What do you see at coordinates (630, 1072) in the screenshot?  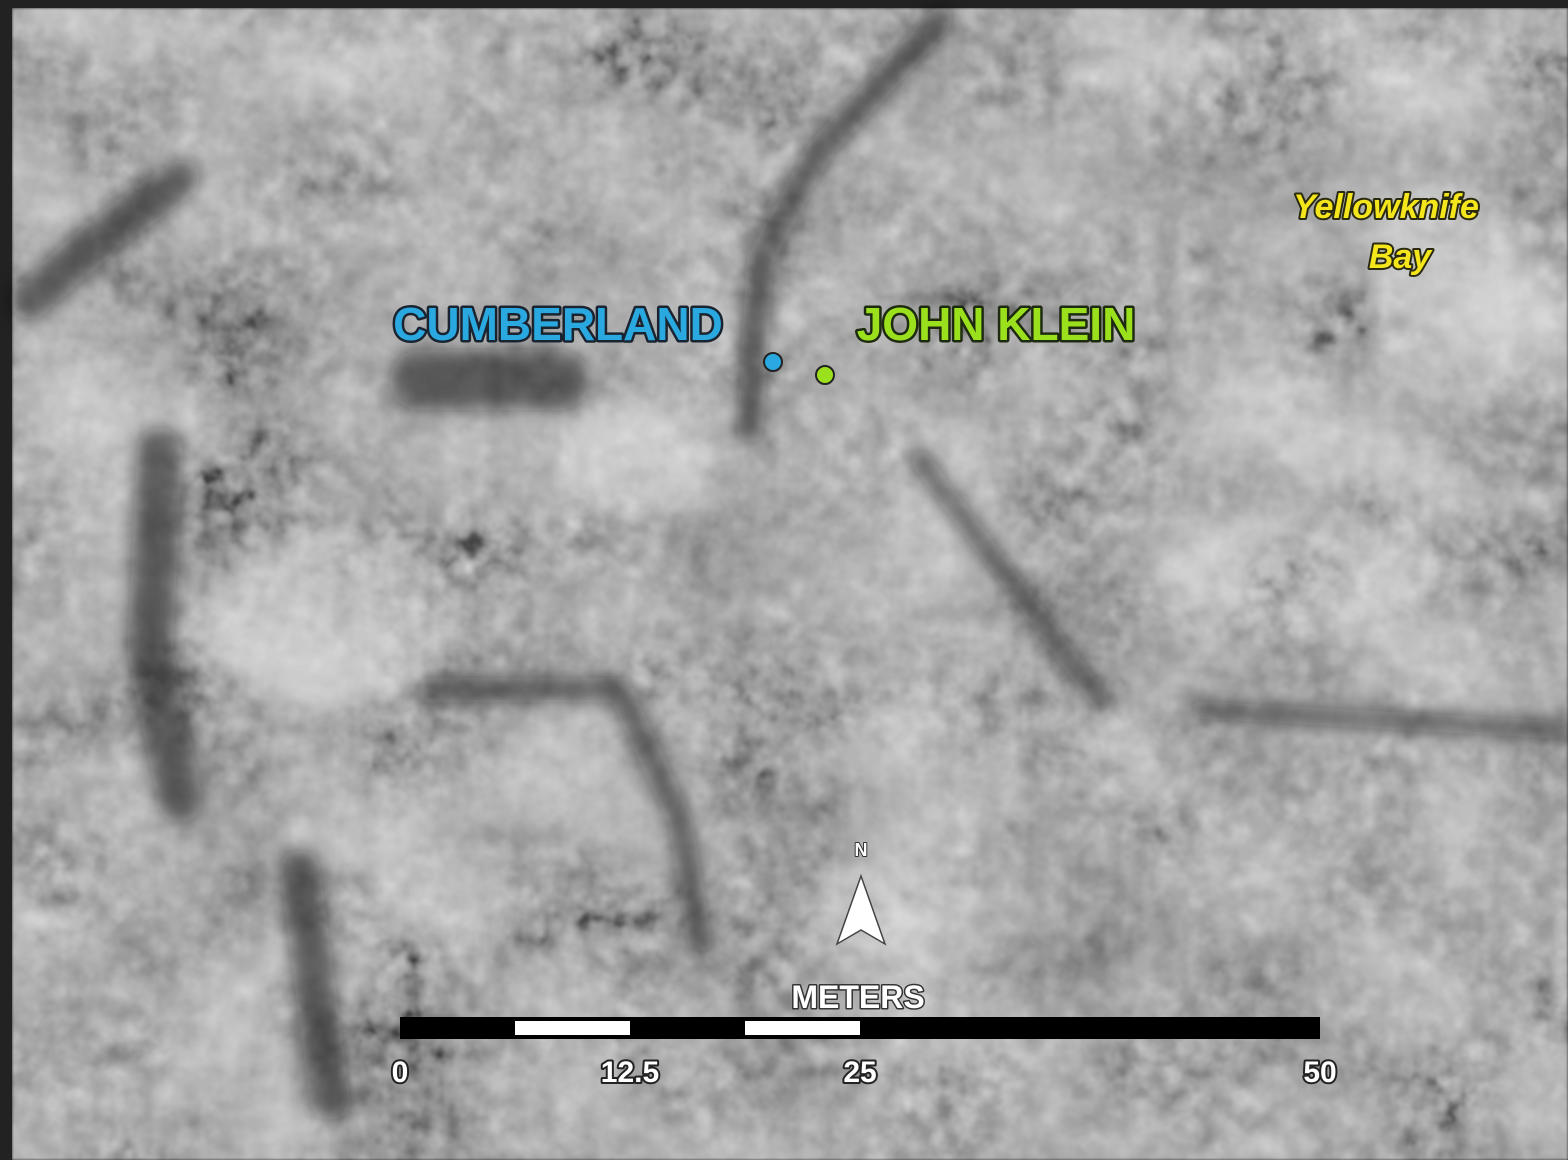 I see `scale-tick-label: 12.5` at bounding box center [630, 1072].